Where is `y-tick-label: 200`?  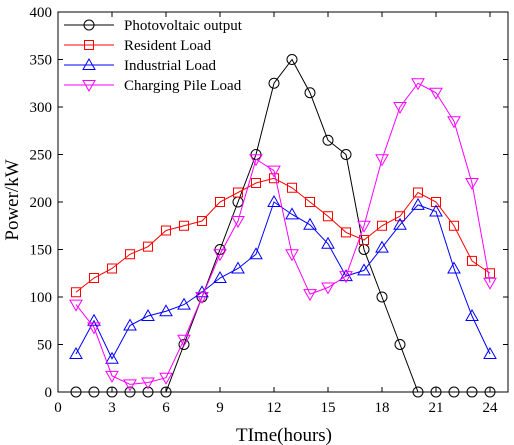 y-tick-label: 200 is located at coordinates (41, 203).